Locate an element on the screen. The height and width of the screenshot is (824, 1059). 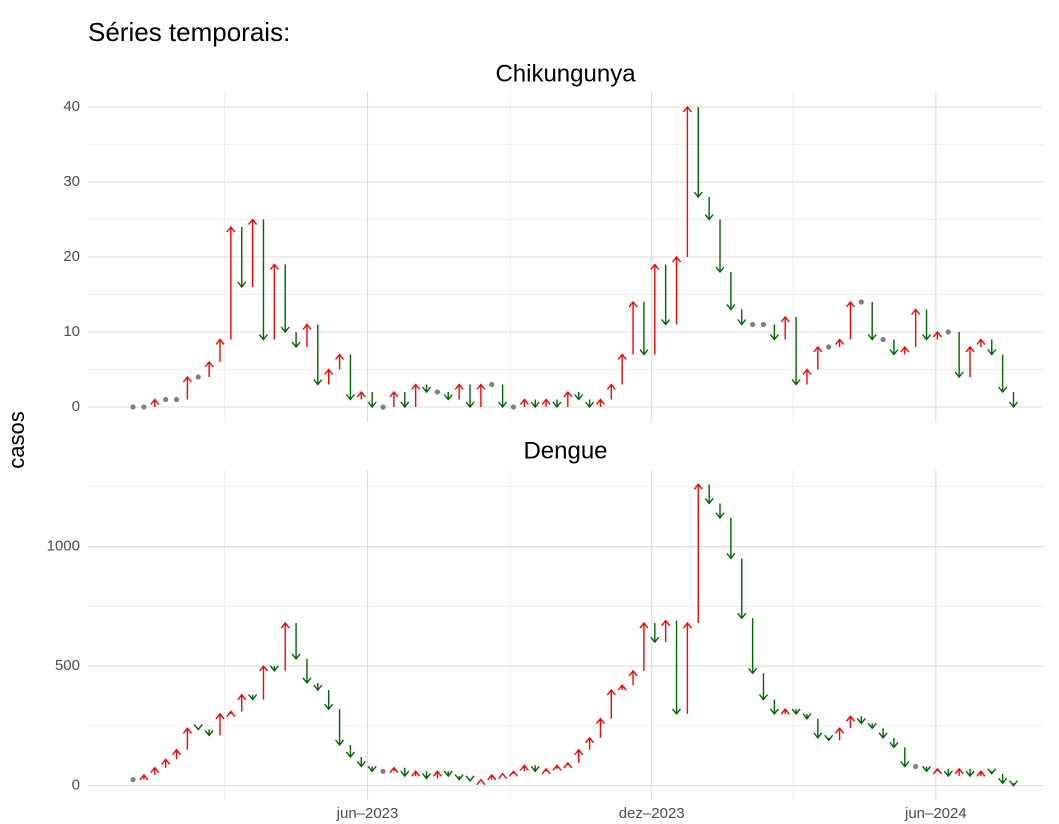
y-tick-label: 0 is located at coordinates (76, 406).